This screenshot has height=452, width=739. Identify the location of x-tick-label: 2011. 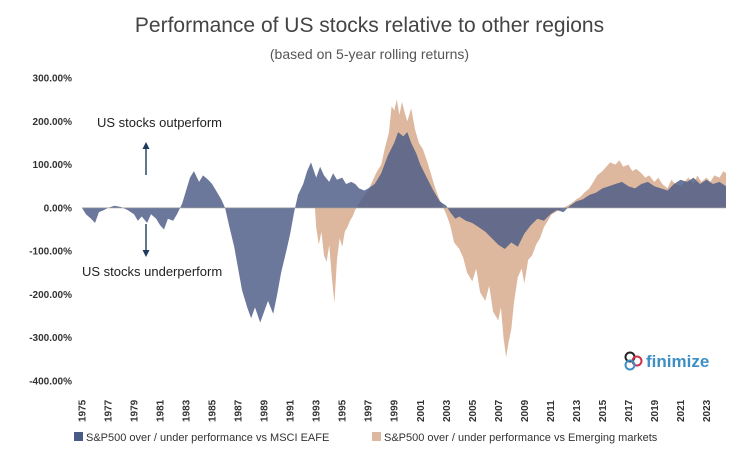
(551, 411).